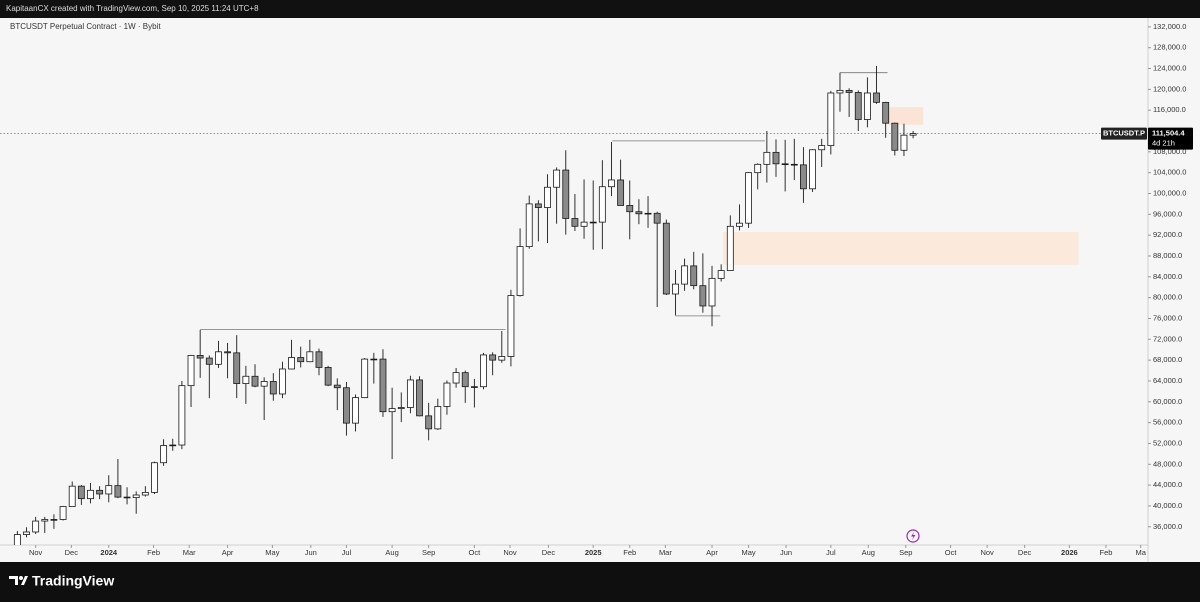 Image resolution: width=1200 pixels, height=602 pixels. What do you see at coordinates (1167, 442) in the screenshot?
I see `y-tick-label: 52,000.0` at bounding box center [1167, 442].